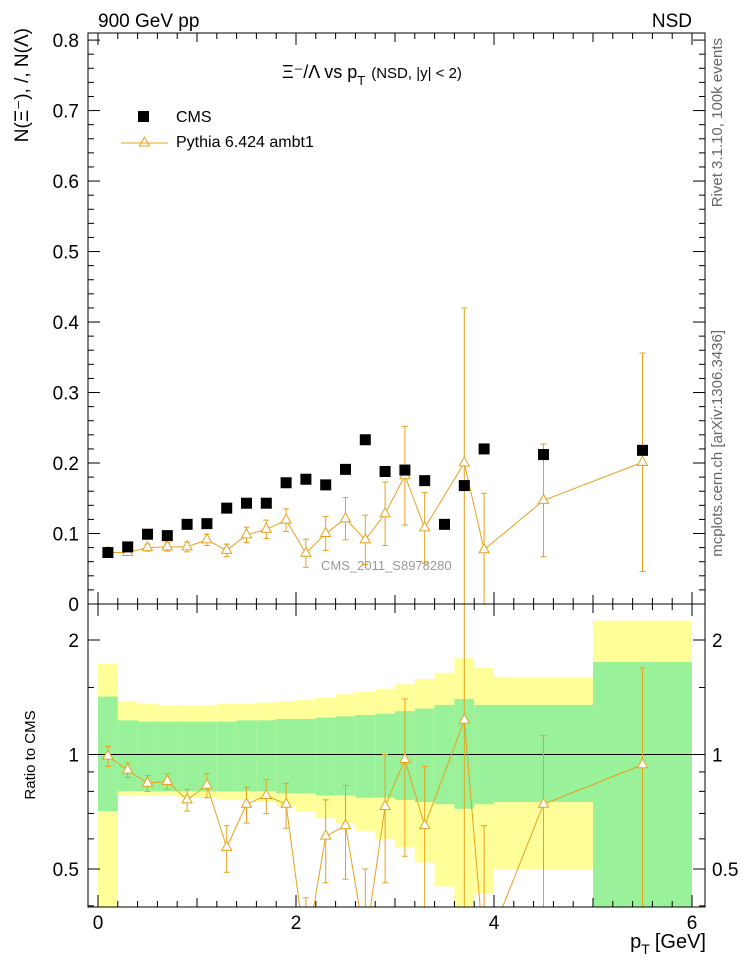 The image size is (746, 972). I want to click on y-tick-label: 0, so click(73, 605).